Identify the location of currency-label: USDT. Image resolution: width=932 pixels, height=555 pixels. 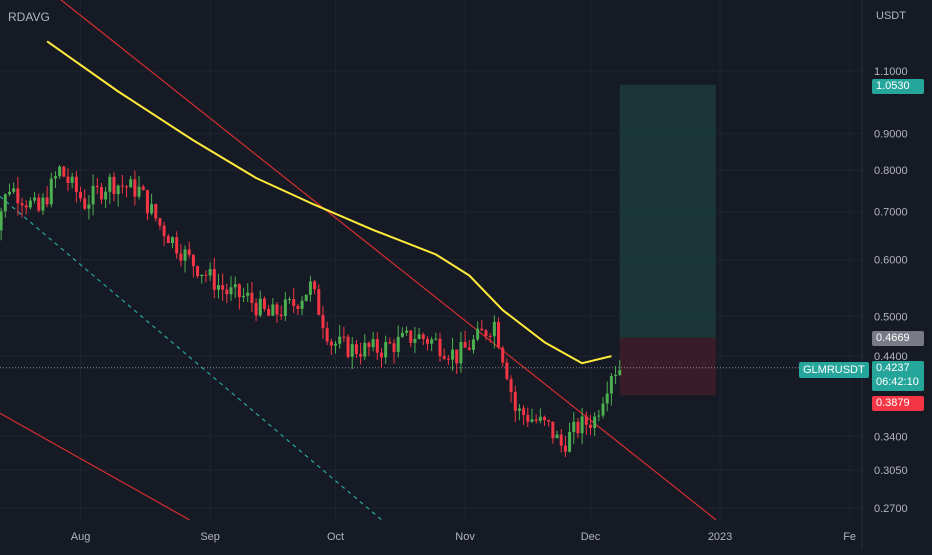
(891, 16).